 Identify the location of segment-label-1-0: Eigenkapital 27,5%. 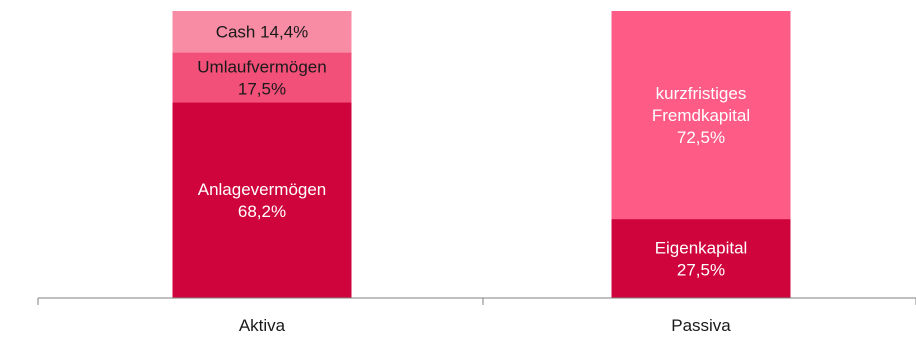
(701, 259).